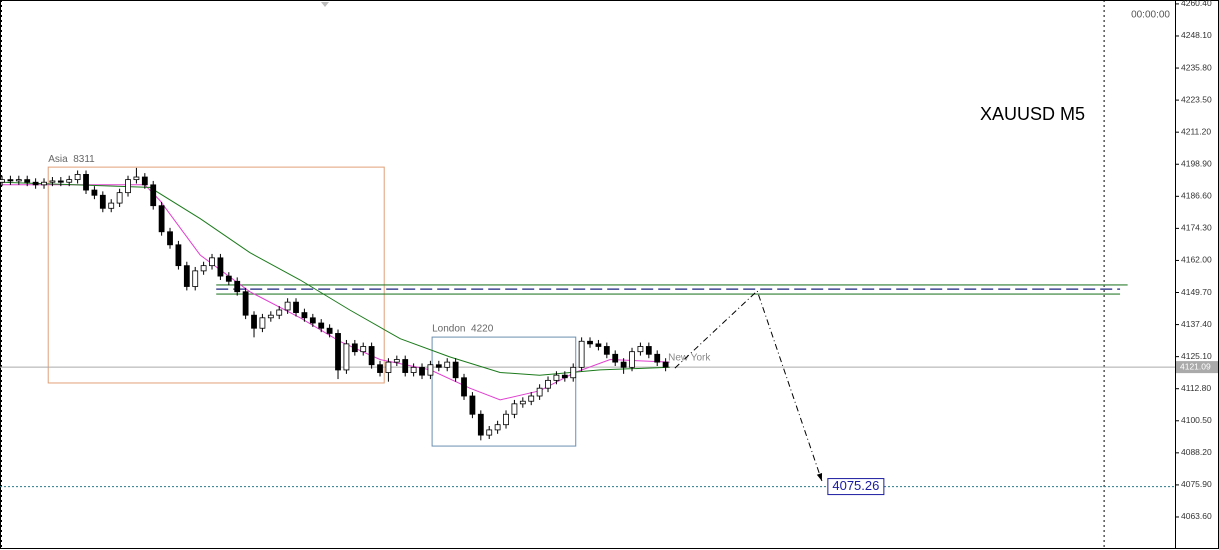  I want to click on arrow-head, so click(819, 477).